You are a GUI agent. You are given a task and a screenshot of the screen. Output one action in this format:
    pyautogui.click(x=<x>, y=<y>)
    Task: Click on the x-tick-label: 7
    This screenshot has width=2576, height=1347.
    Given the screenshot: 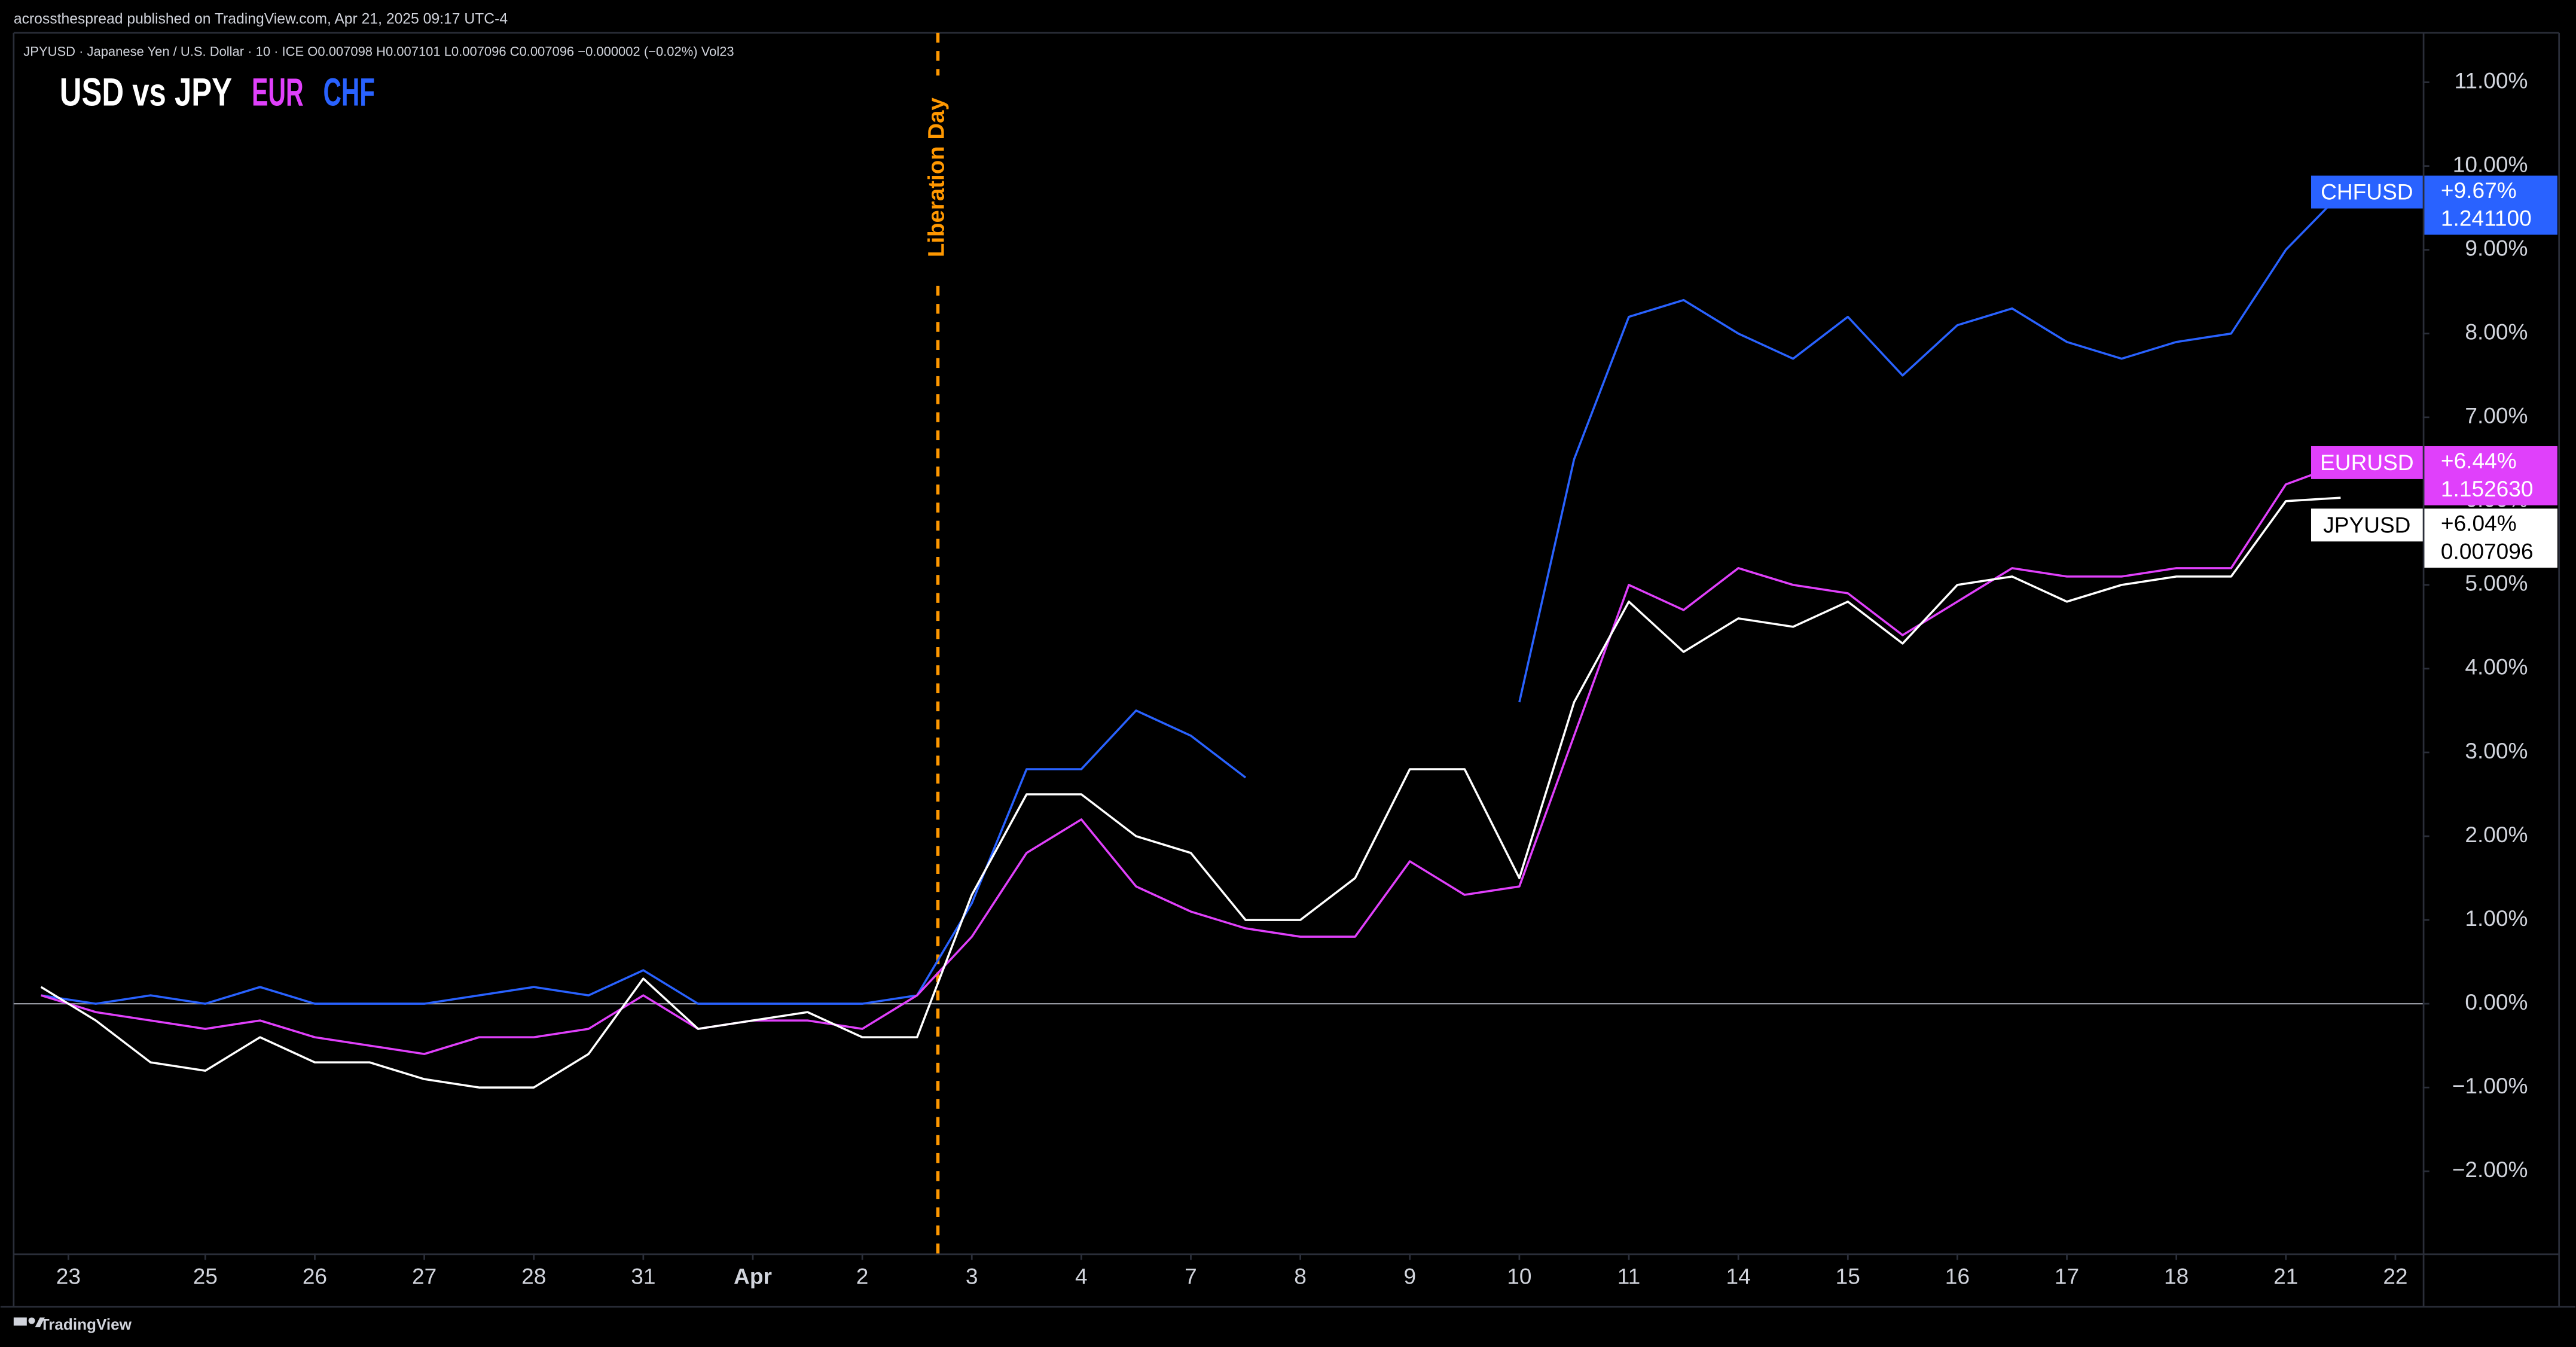 What is the action you would take?
    pyautogui.click(x=1191, y=1275)
    